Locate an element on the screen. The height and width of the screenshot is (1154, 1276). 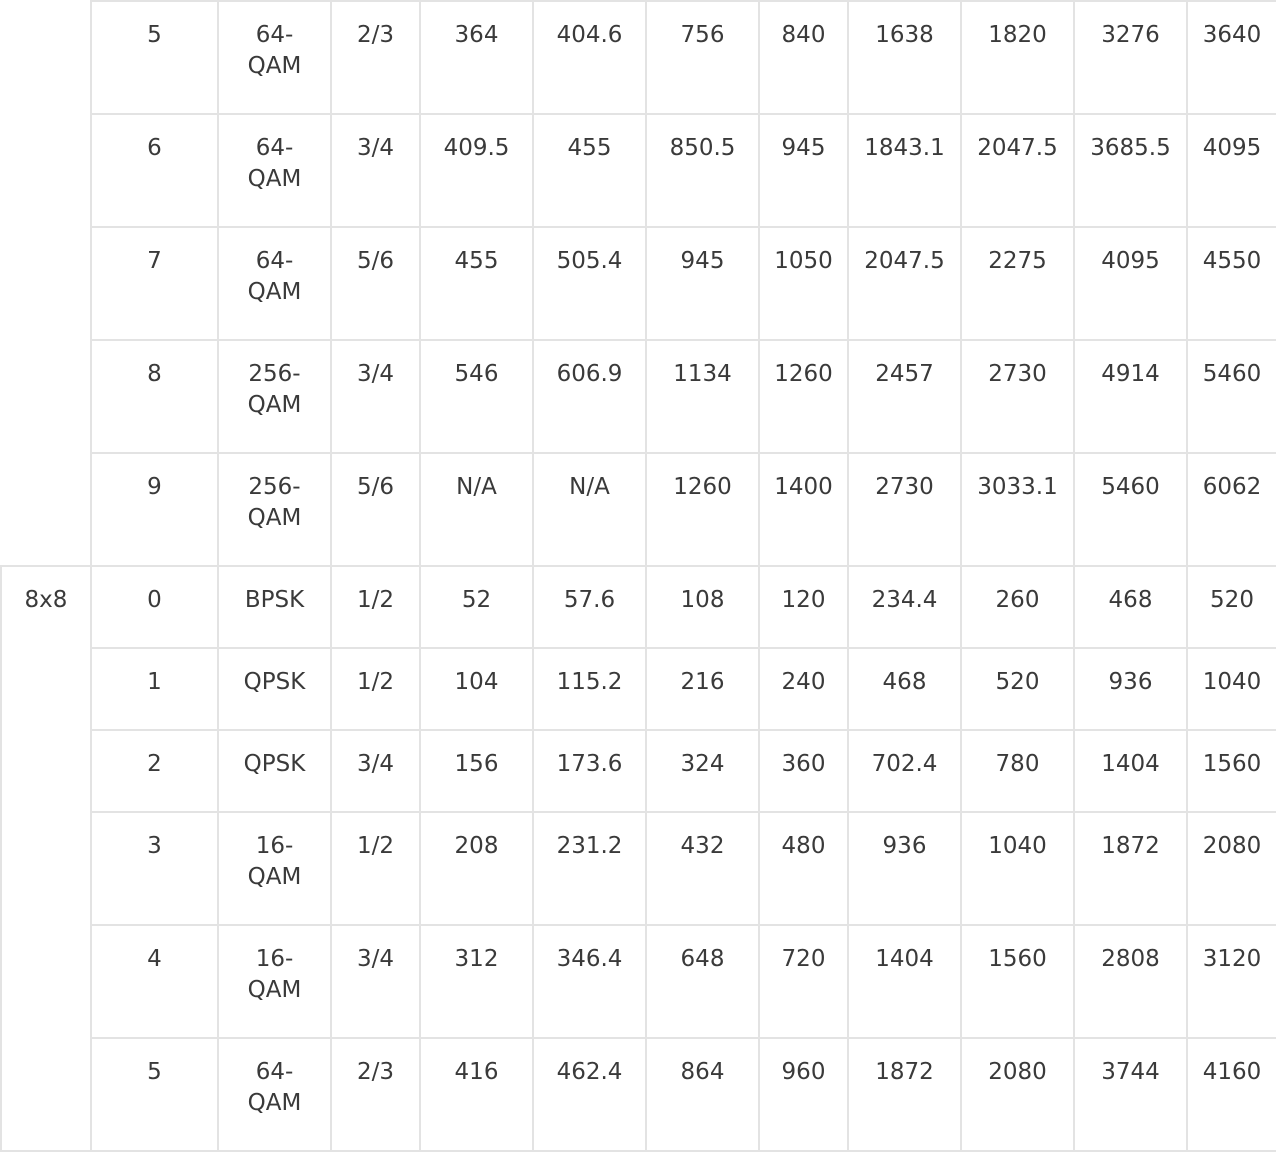
data-rate-cell: 546 is located at coordinates (476, 396).